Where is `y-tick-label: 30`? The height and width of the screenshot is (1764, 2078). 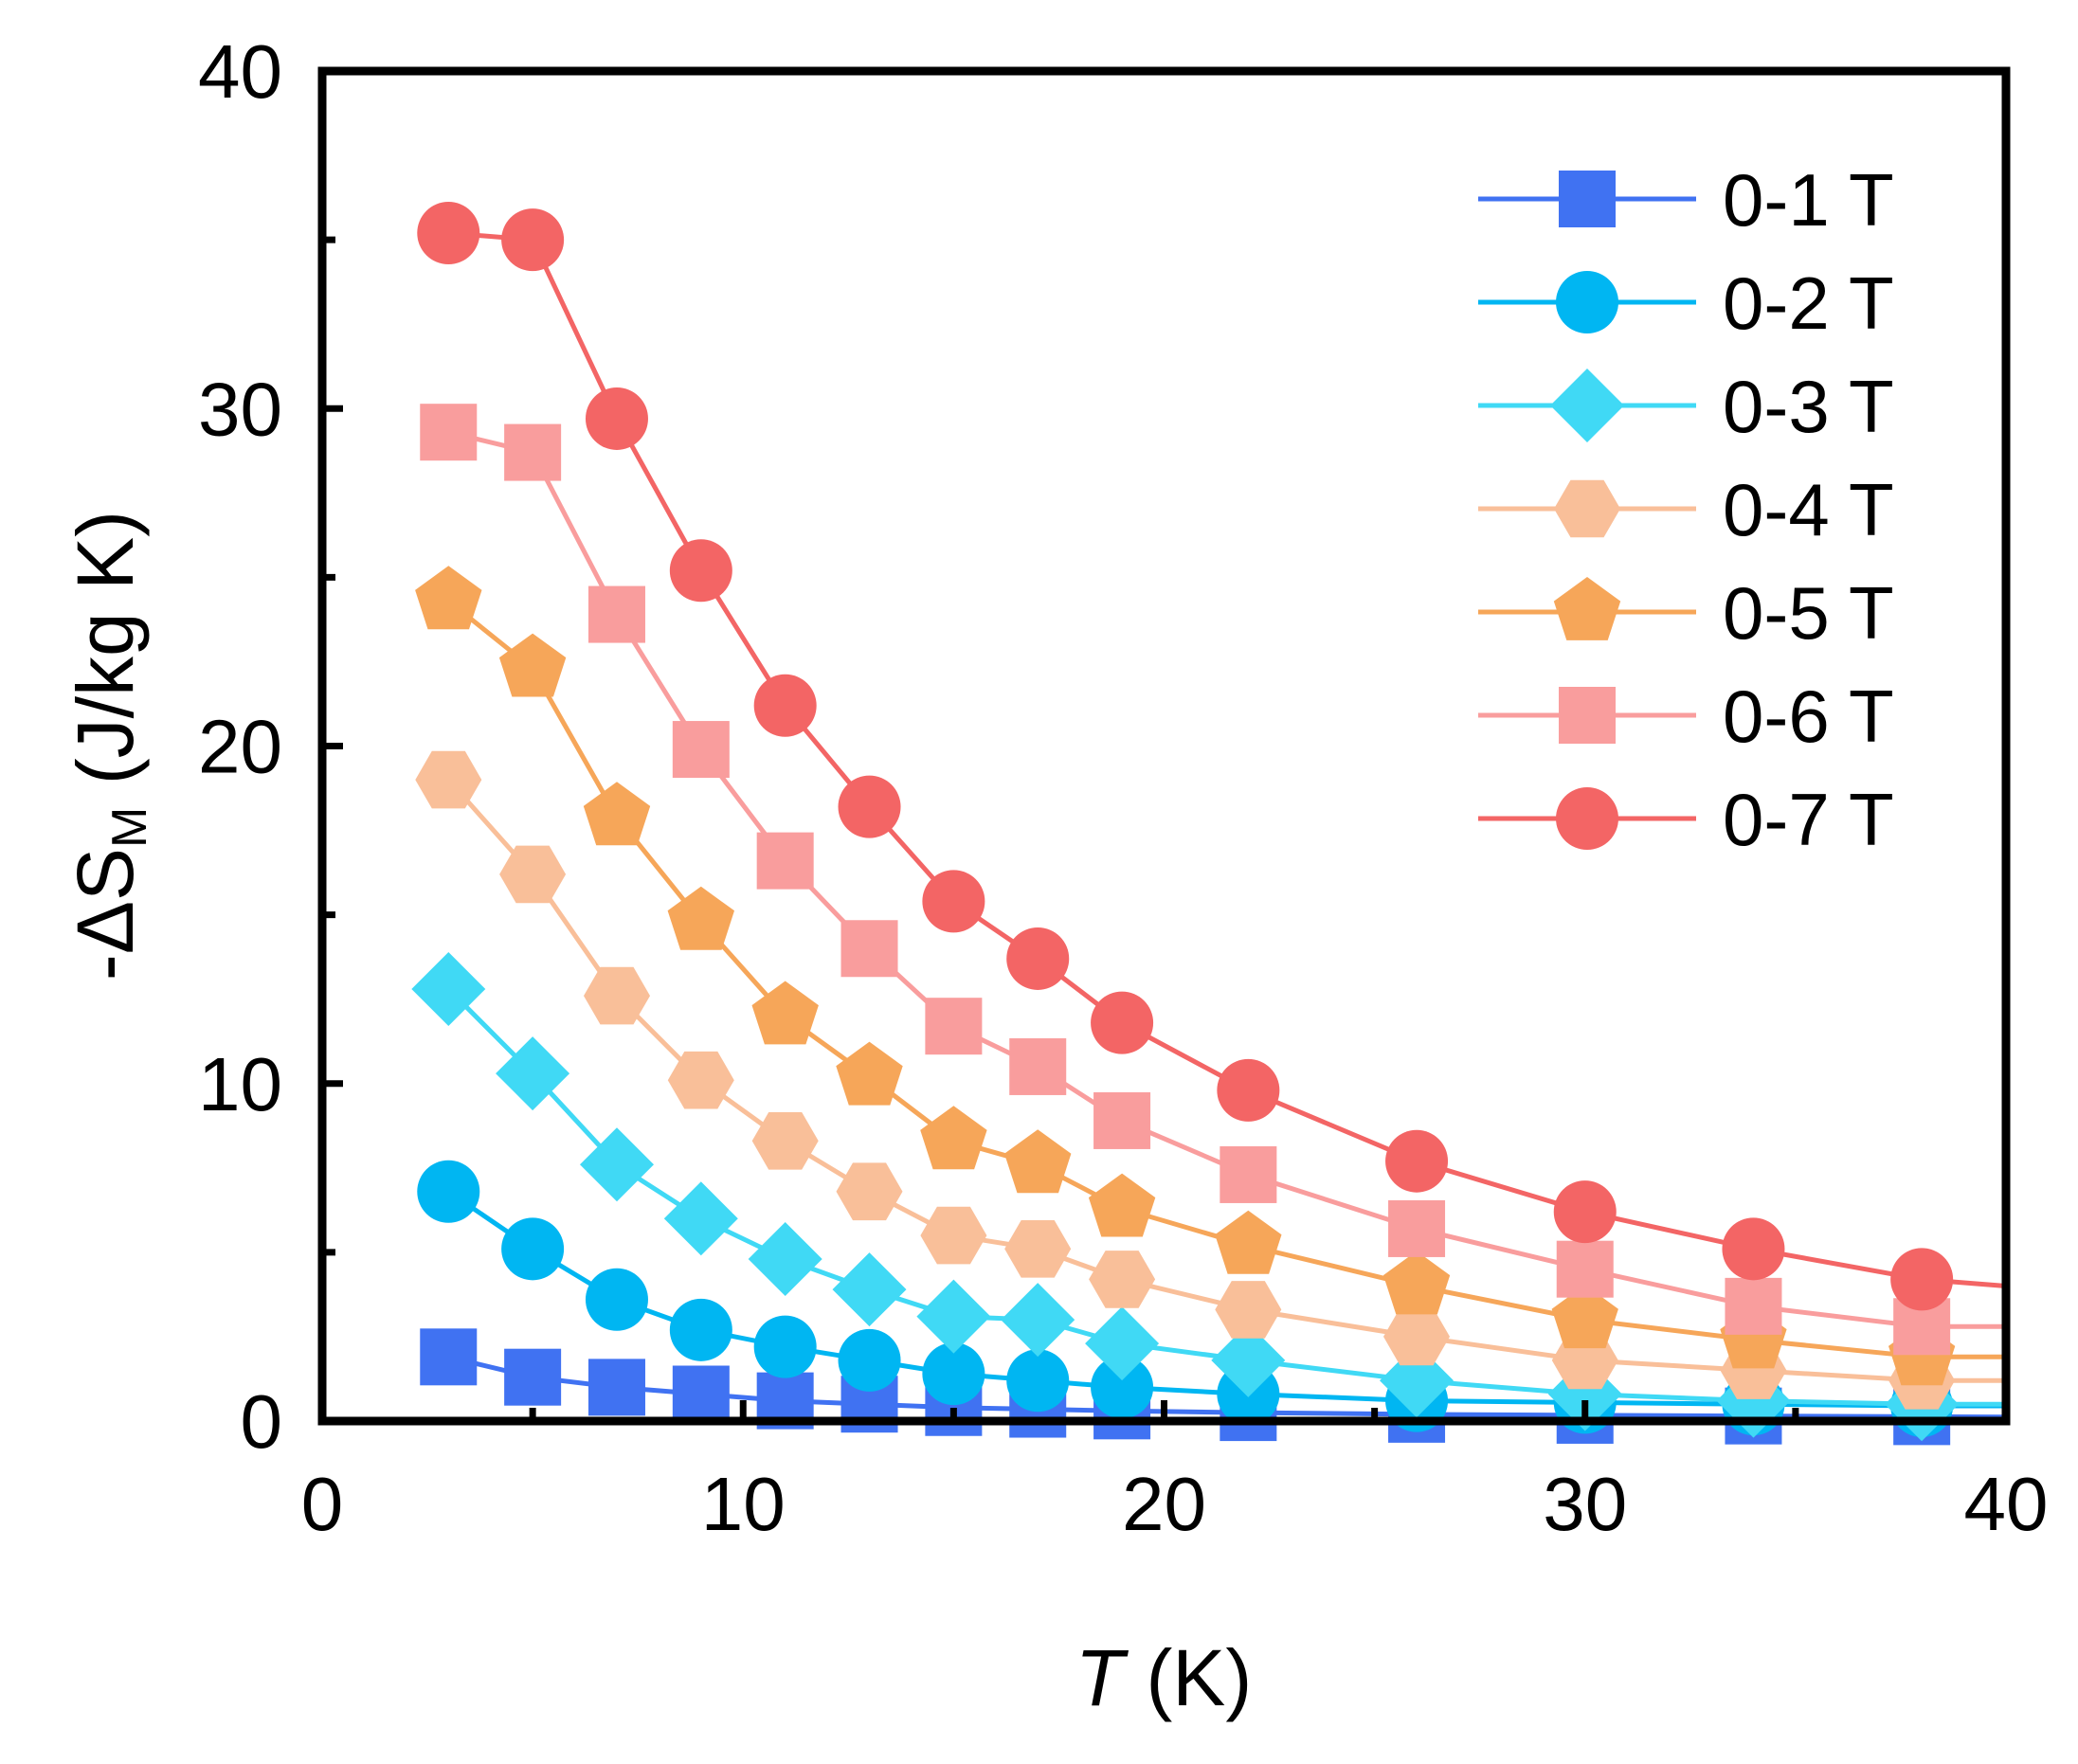 y-tick-label: 30 is located at coordinates (240, 409).